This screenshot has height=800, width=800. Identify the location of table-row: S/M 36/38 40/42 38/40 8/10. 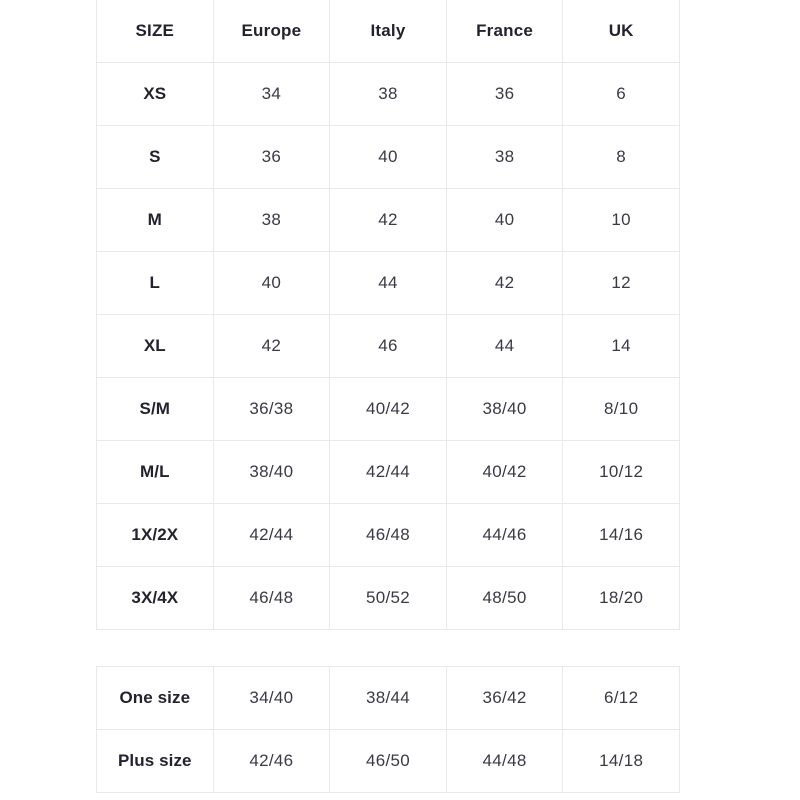
(388, 409).